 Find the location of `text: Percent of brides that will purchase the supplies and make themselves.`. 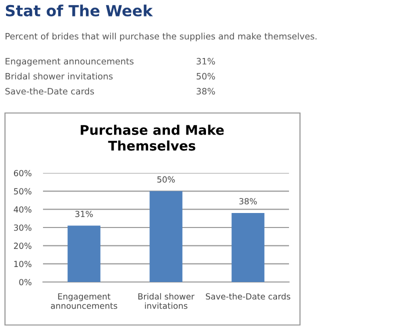

text: Percent of brides that will purchase the supplies and make themselves. is located at coordinates (161, 37).